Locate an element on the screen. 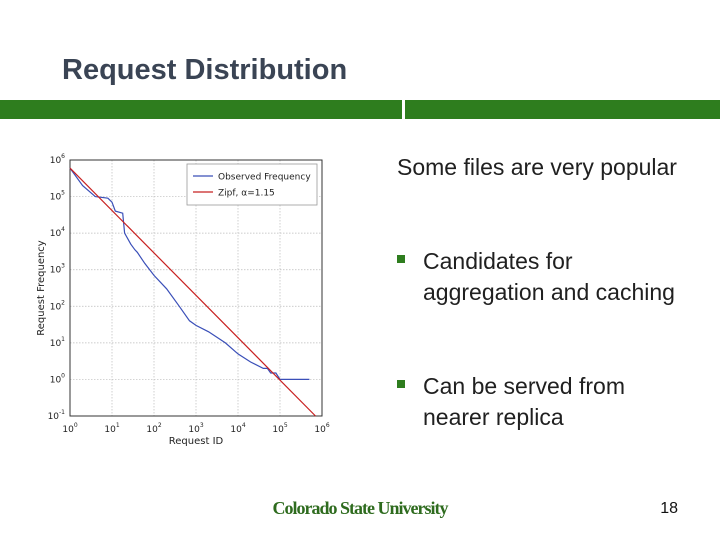 This screenshot has height=540, width=720. bullet-text: Can be served from nearer replica is located at coordinates (524, 401).